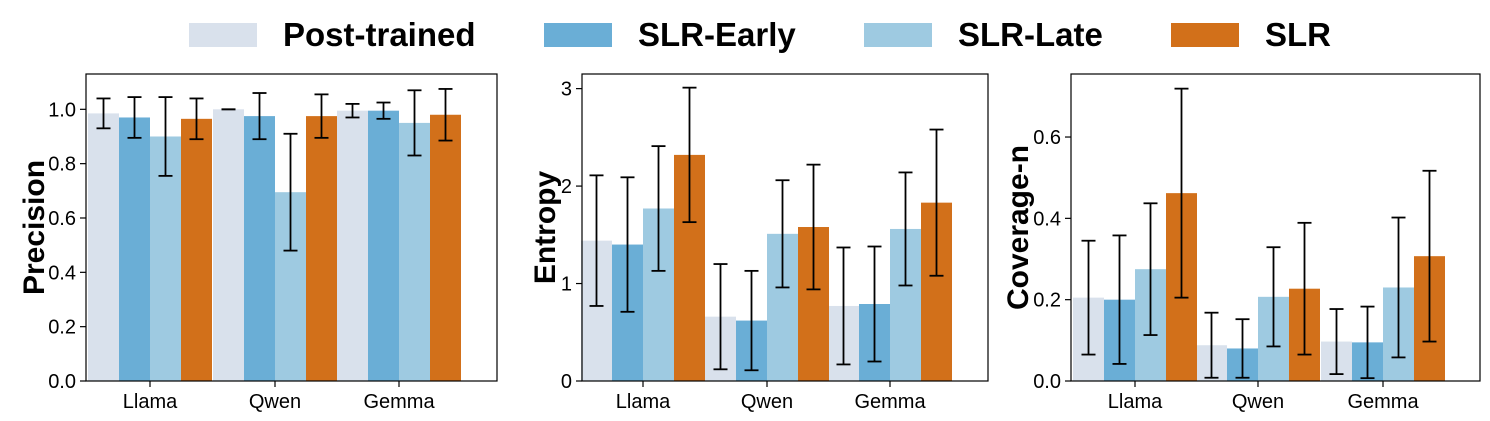  What do you see at coordinates (566, 285) in the screenshot?
I see `y-tick-label: 1` at bounding box center [566, 285].